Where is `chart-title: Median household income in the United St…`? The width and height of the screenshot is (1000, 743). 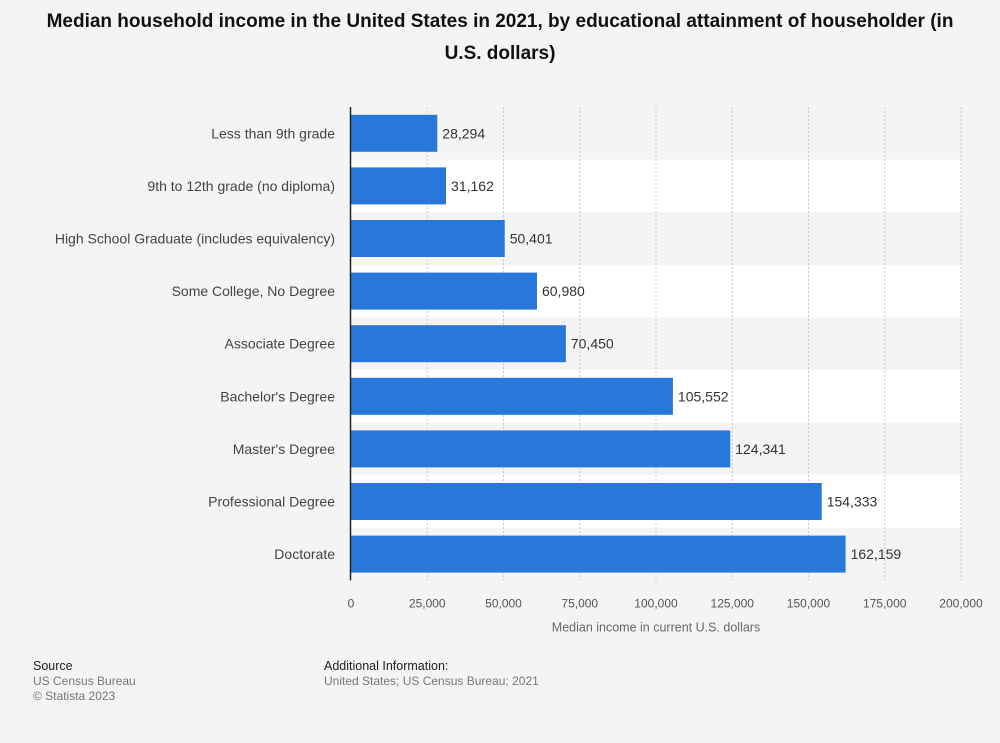 chart-title: Median household income in the United St… is located at coordinates (500, 37).